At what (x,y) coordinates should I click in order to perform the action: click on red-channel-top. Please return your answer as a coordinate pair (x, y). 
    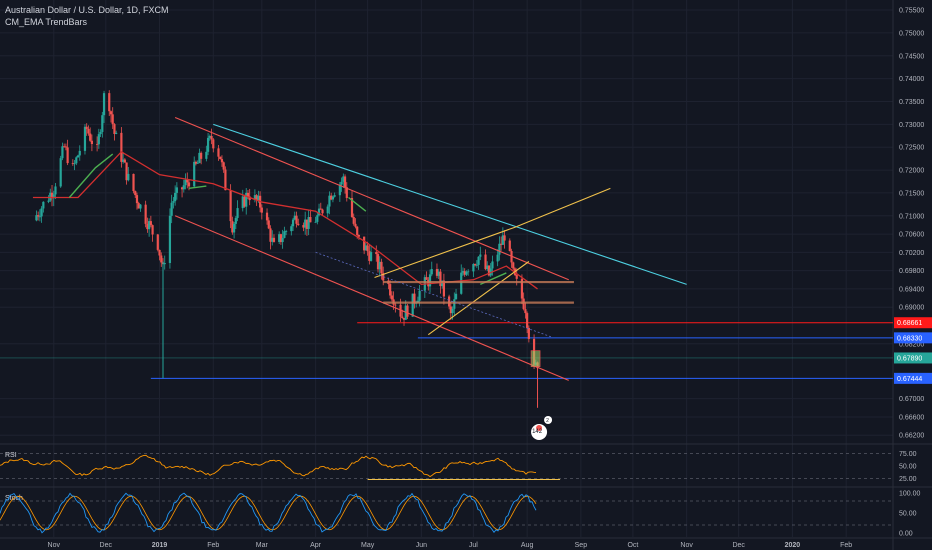
    Looking at the image, I should click on (371, 198).